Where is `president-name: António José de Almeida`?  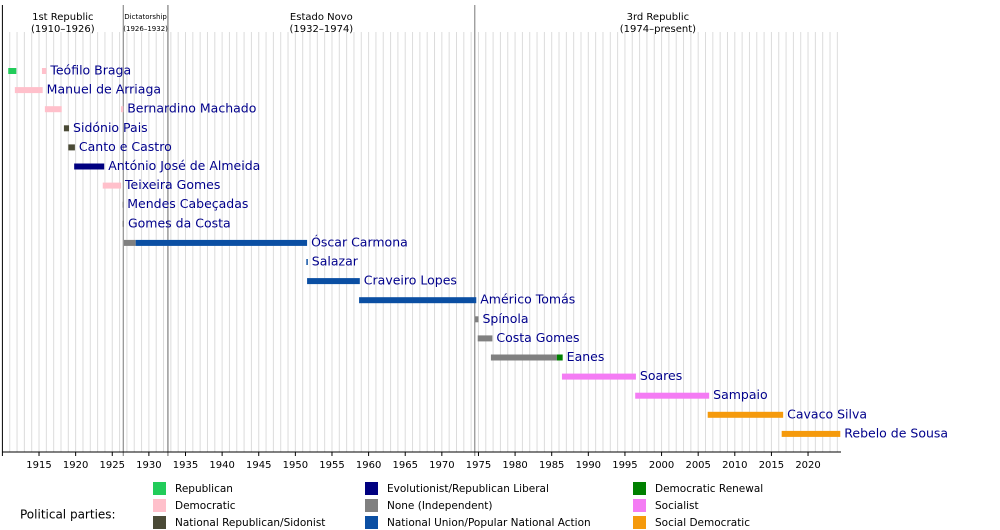 president-name: António José de Almeida is located at coordinates (184, 165).